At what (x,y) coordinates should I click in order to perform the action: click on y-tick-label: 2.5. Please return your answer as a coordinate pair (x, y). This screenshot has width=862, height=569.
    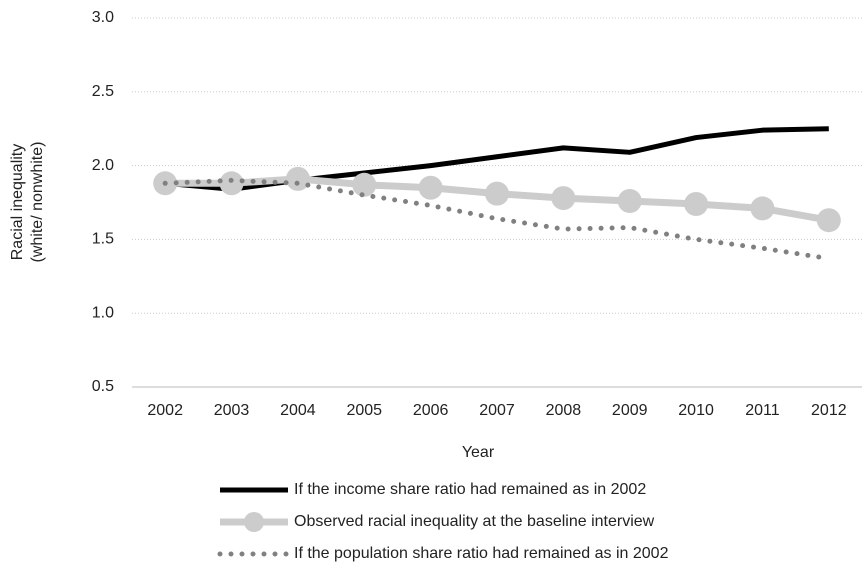
    Looking at the image, I should click on (103, 91).